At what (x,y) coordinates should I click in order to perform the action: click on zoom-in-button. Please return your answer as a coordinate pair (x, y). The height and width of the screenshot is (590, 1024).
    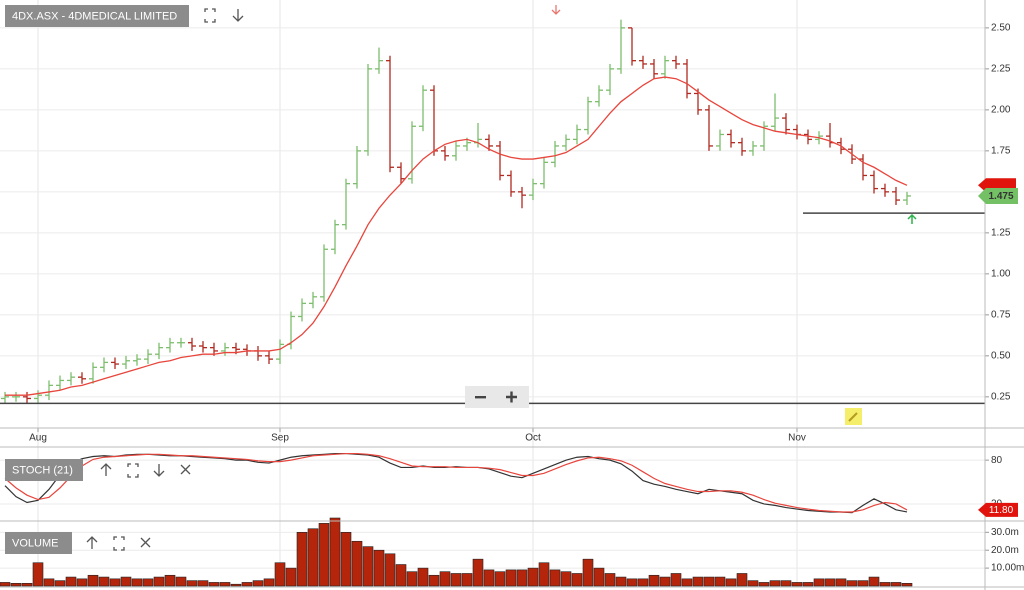
    Looking at the image, I should click on (511, 397).